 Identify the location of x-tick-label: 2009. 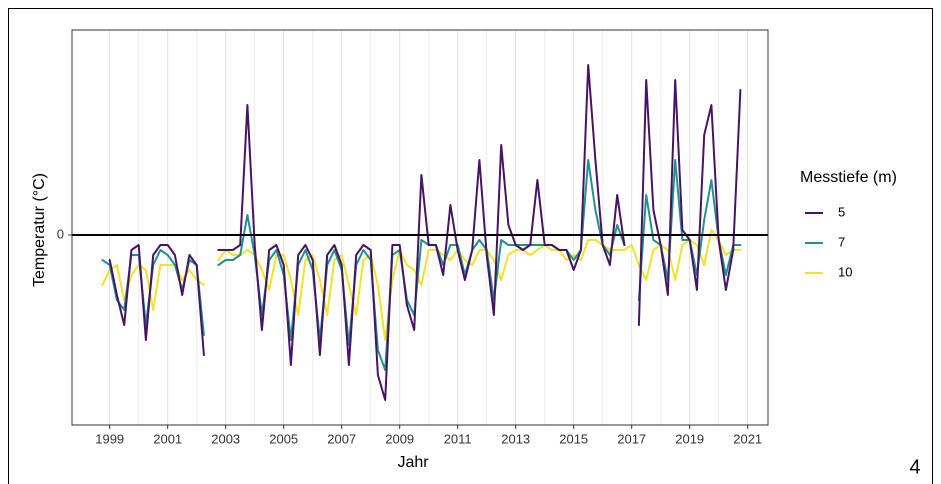
(399, 438).